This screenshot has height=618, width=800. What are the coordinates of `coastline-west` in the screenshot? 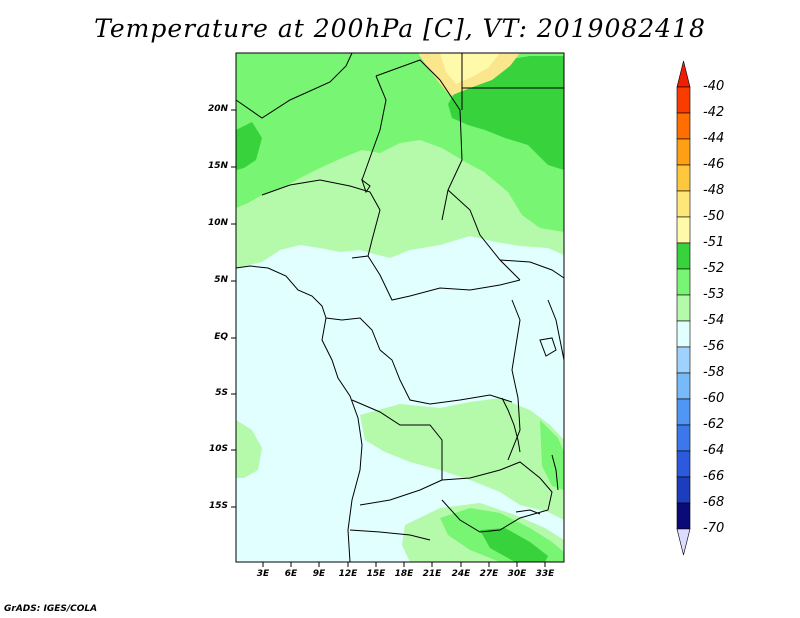 It's located at (299, 414).